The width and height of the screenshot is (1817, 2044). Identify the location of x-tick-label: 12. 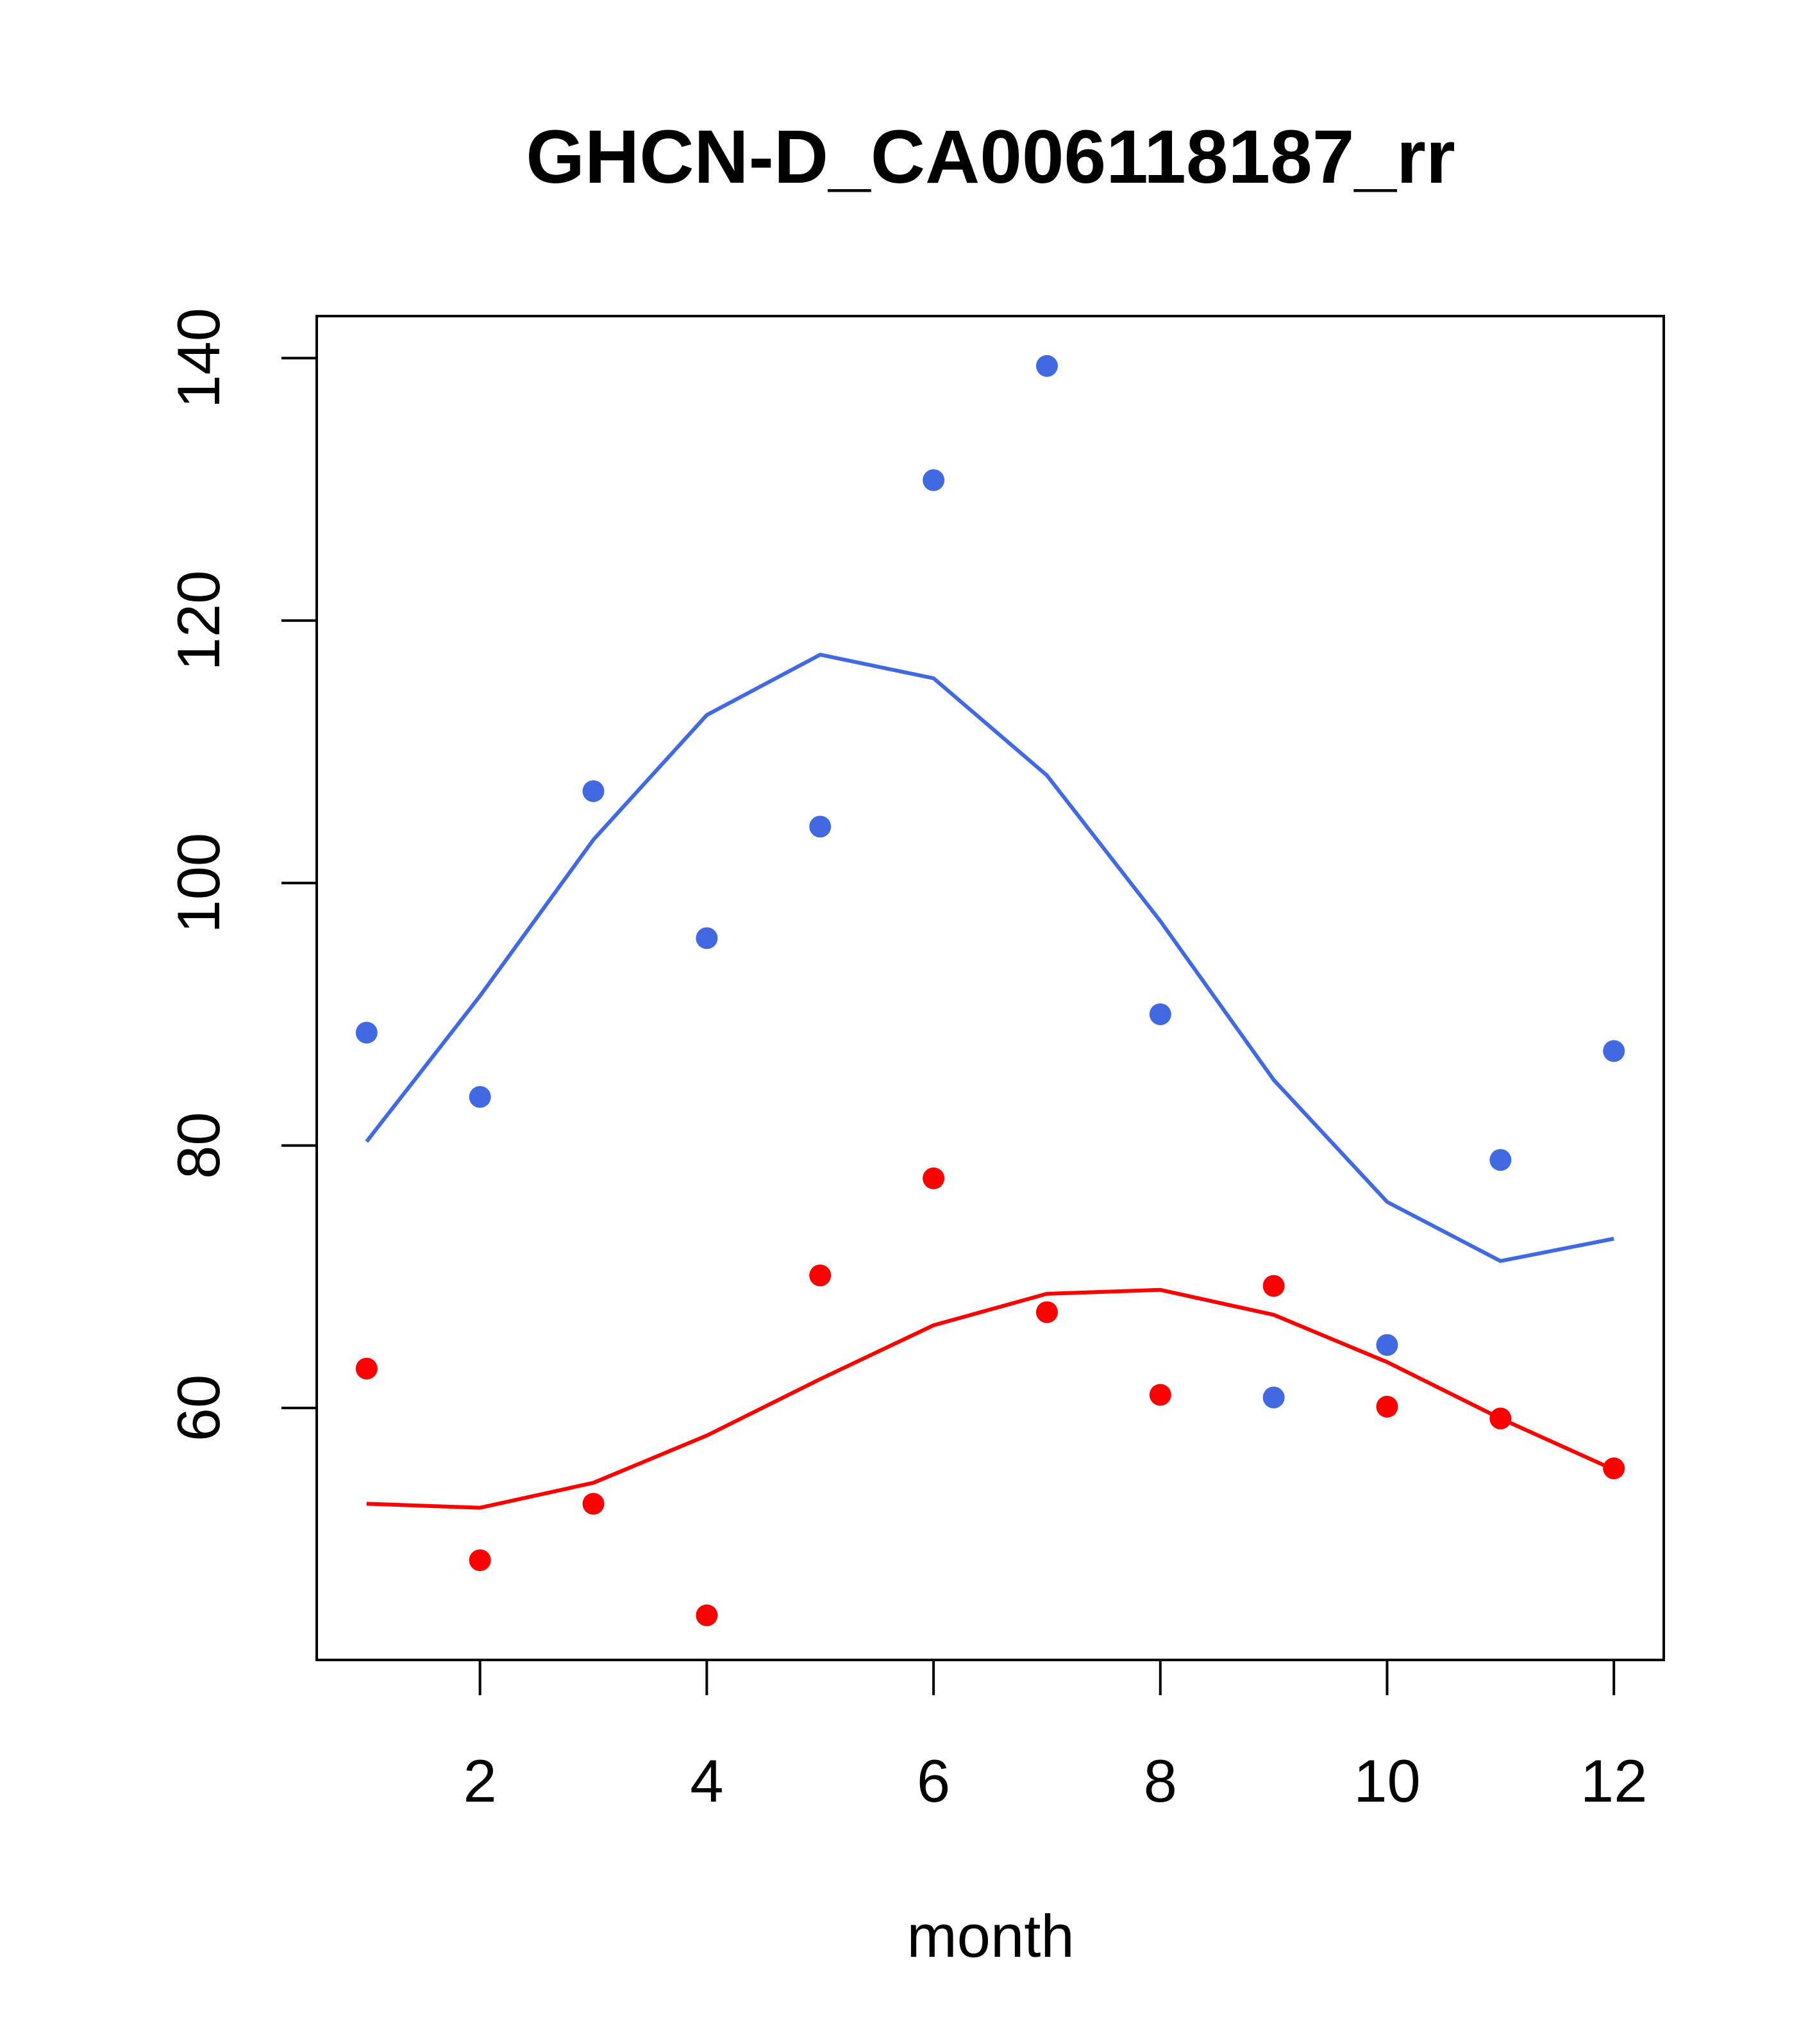
(1614, 1780).